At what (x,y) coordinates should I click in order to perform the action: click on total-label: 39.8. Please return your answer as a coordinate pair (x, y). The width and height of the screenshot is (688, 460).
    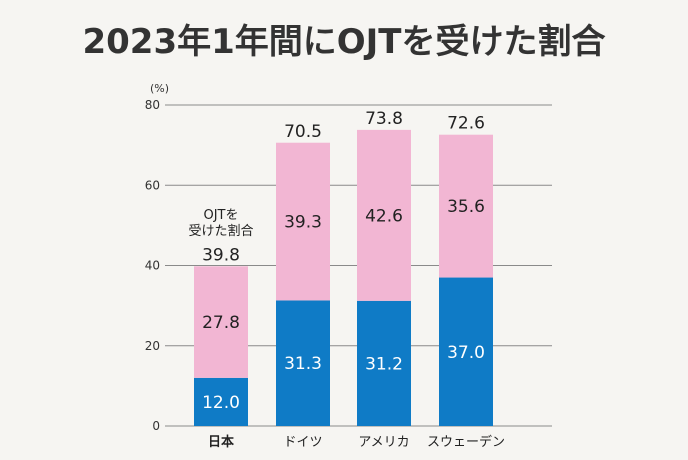
    Looking at the image, I should click on (221, 255).